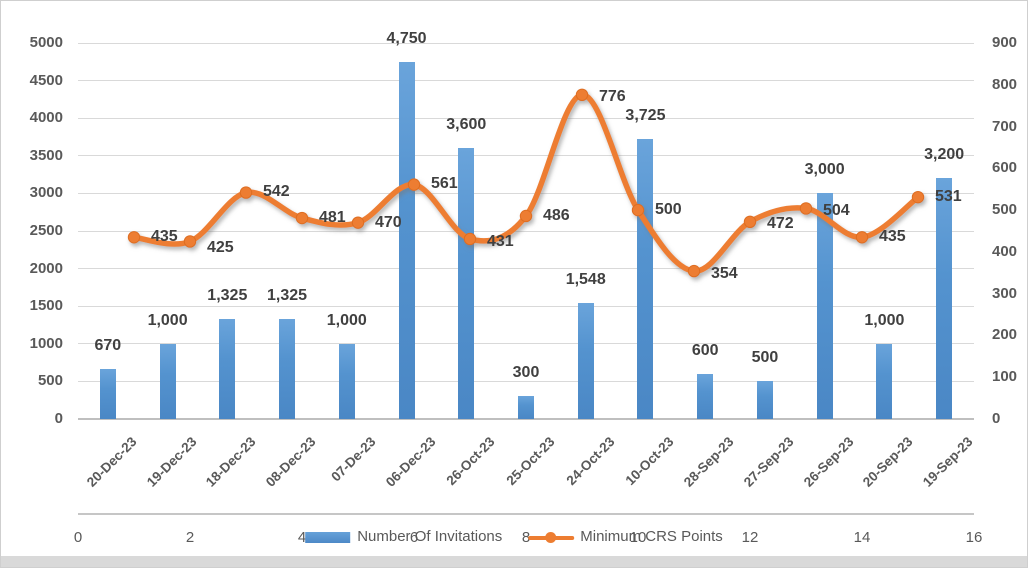 The width and height of the screenshot is (1028, 568). What do you see at coordinates (1005, 251) in the screenshot?
I see `y-axis-right-tick-label: 400` at bounding box center [1005, 251].